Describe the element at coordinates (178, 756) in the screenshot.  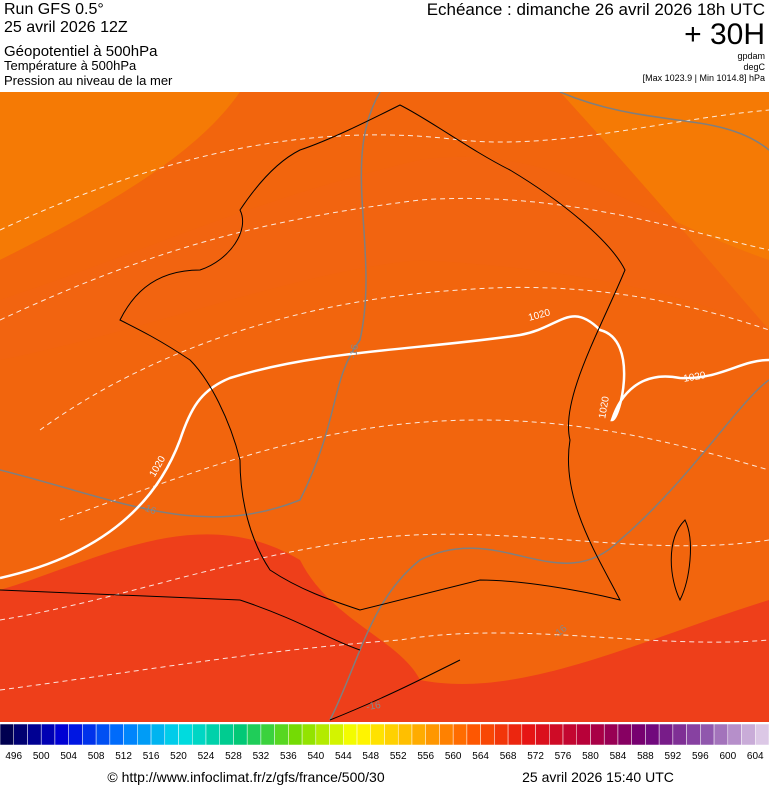
I see `colorbar-label: 520` at that location.